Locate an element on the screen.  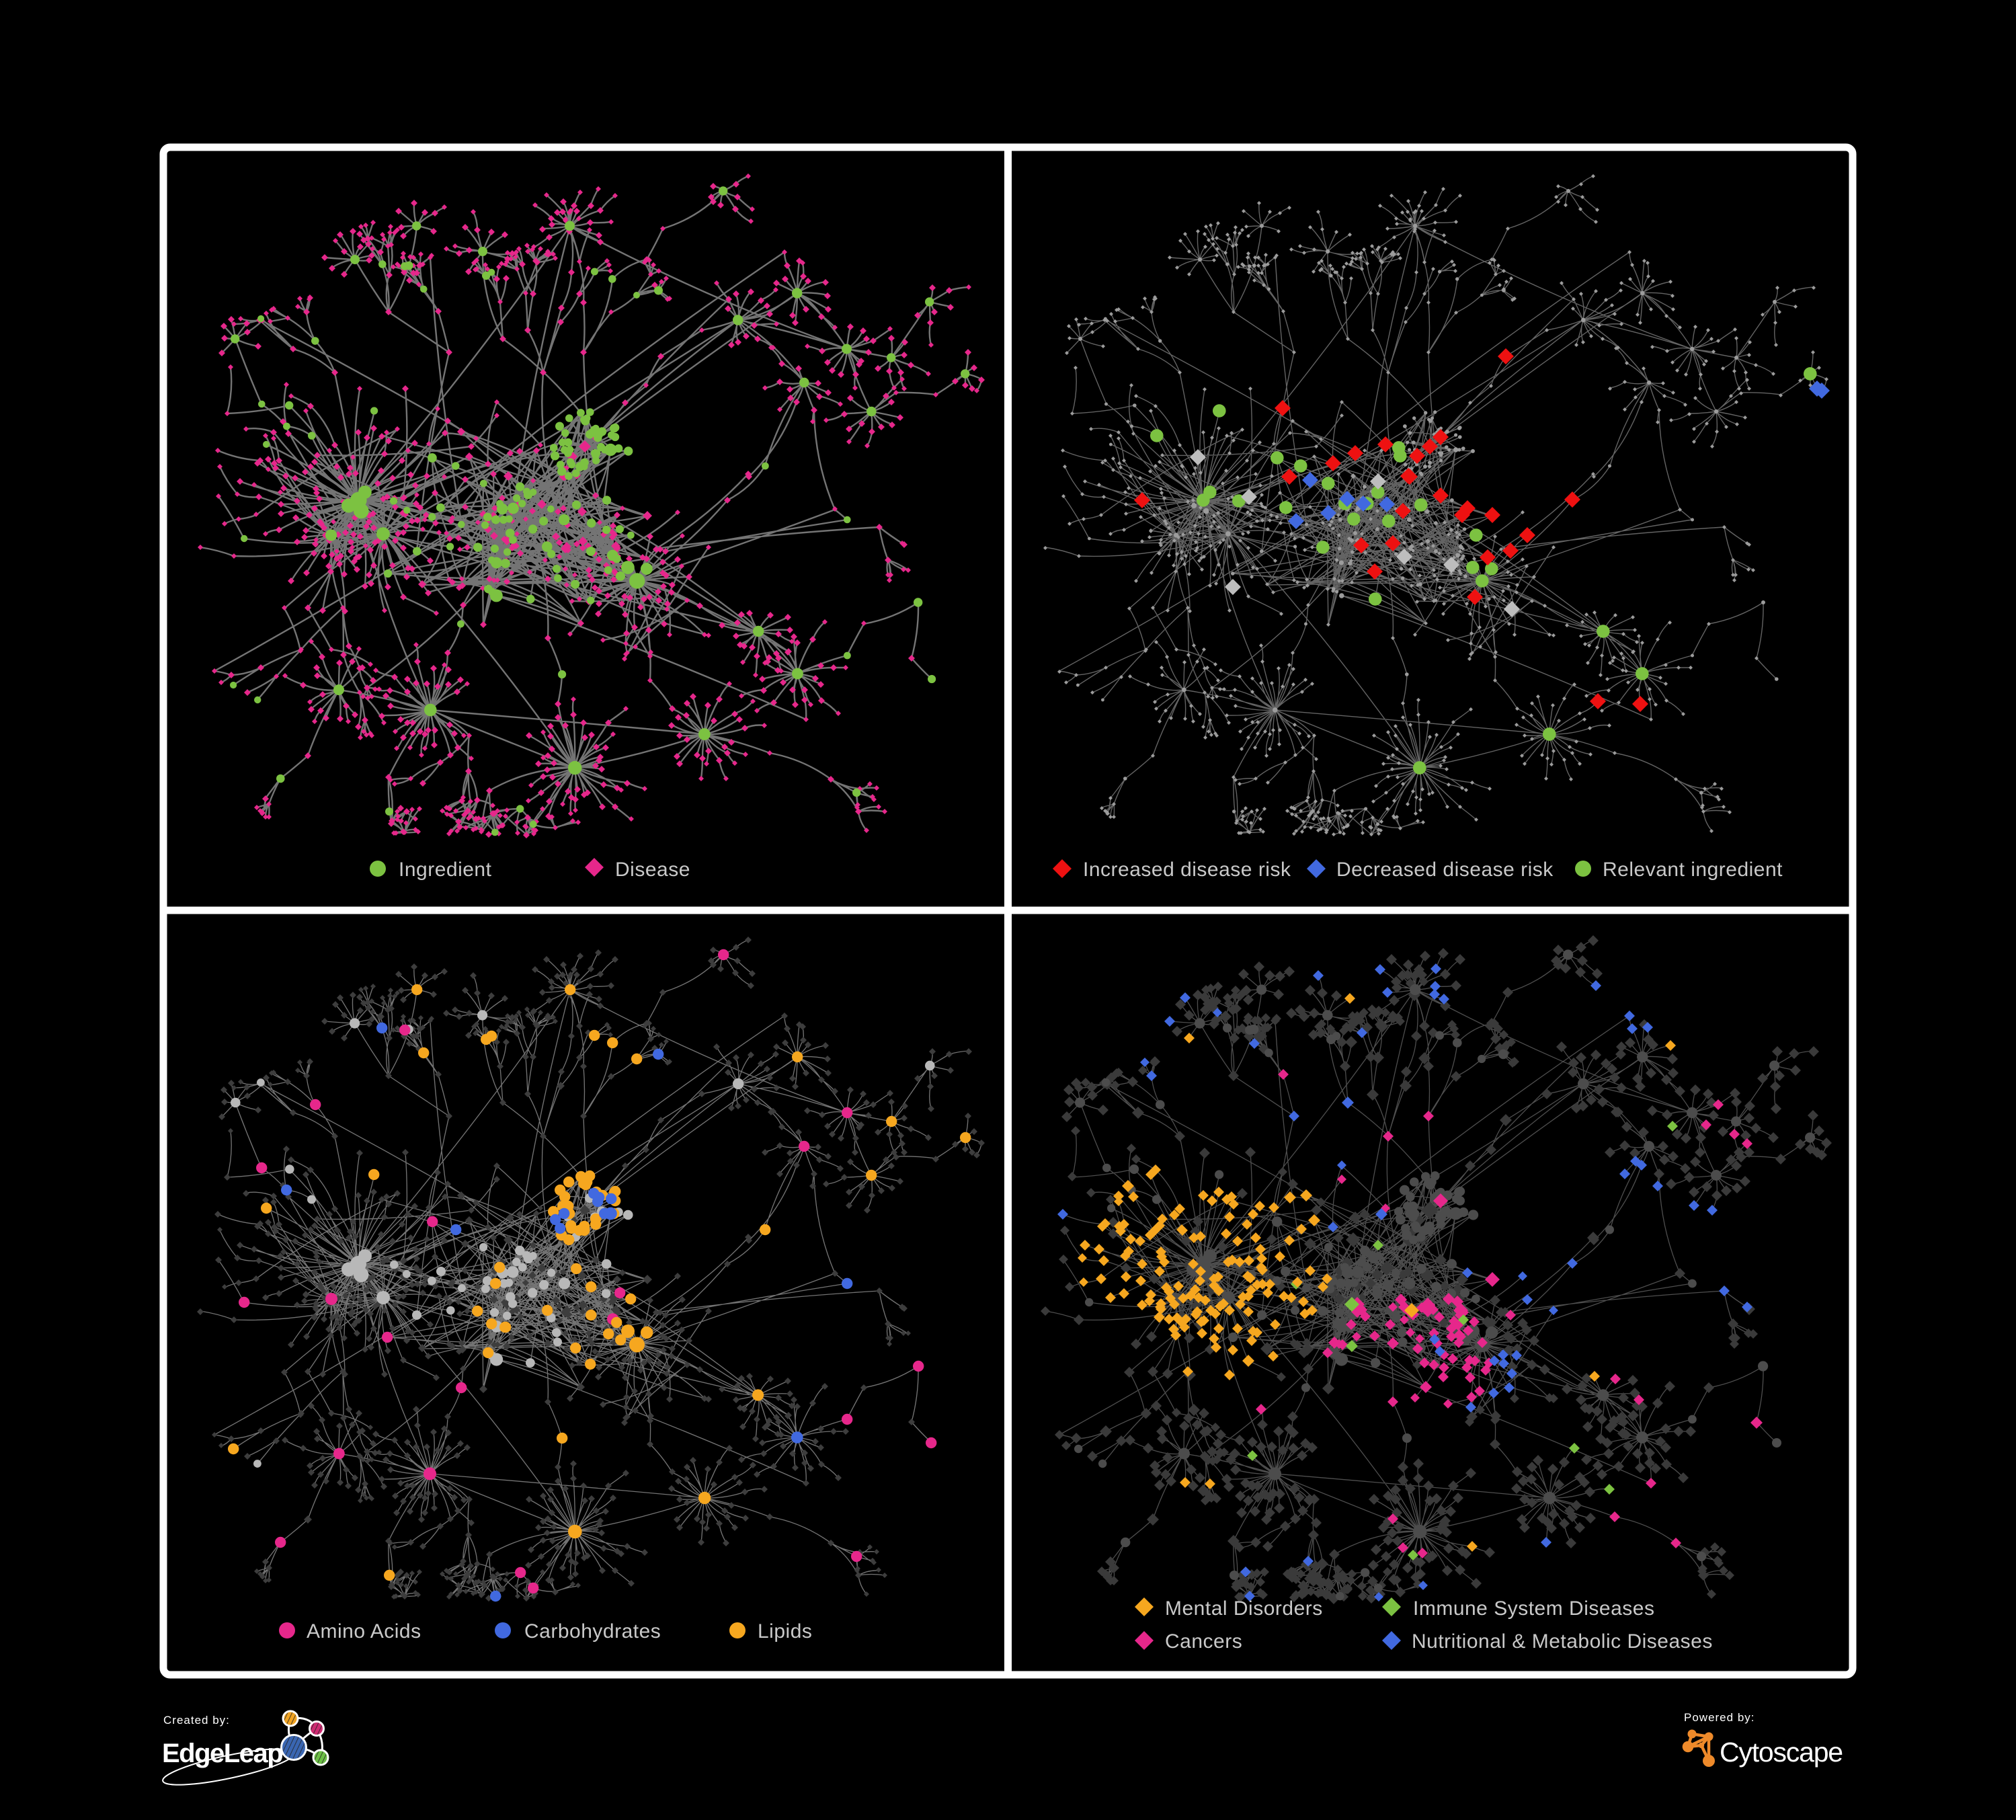
svg-text: Increased disease risk is located at coordinates (1187, 870).